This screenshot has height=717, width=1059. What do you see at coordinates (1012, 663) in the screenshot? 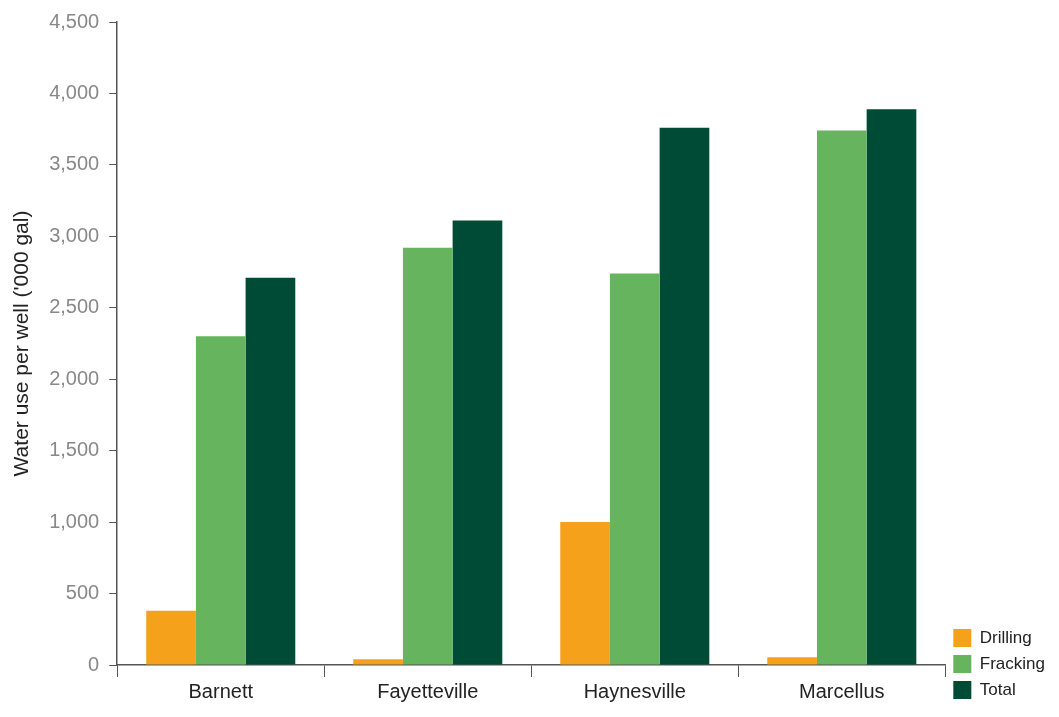
I see `legend-label: Fracking` at bounding box center [1012, 663].